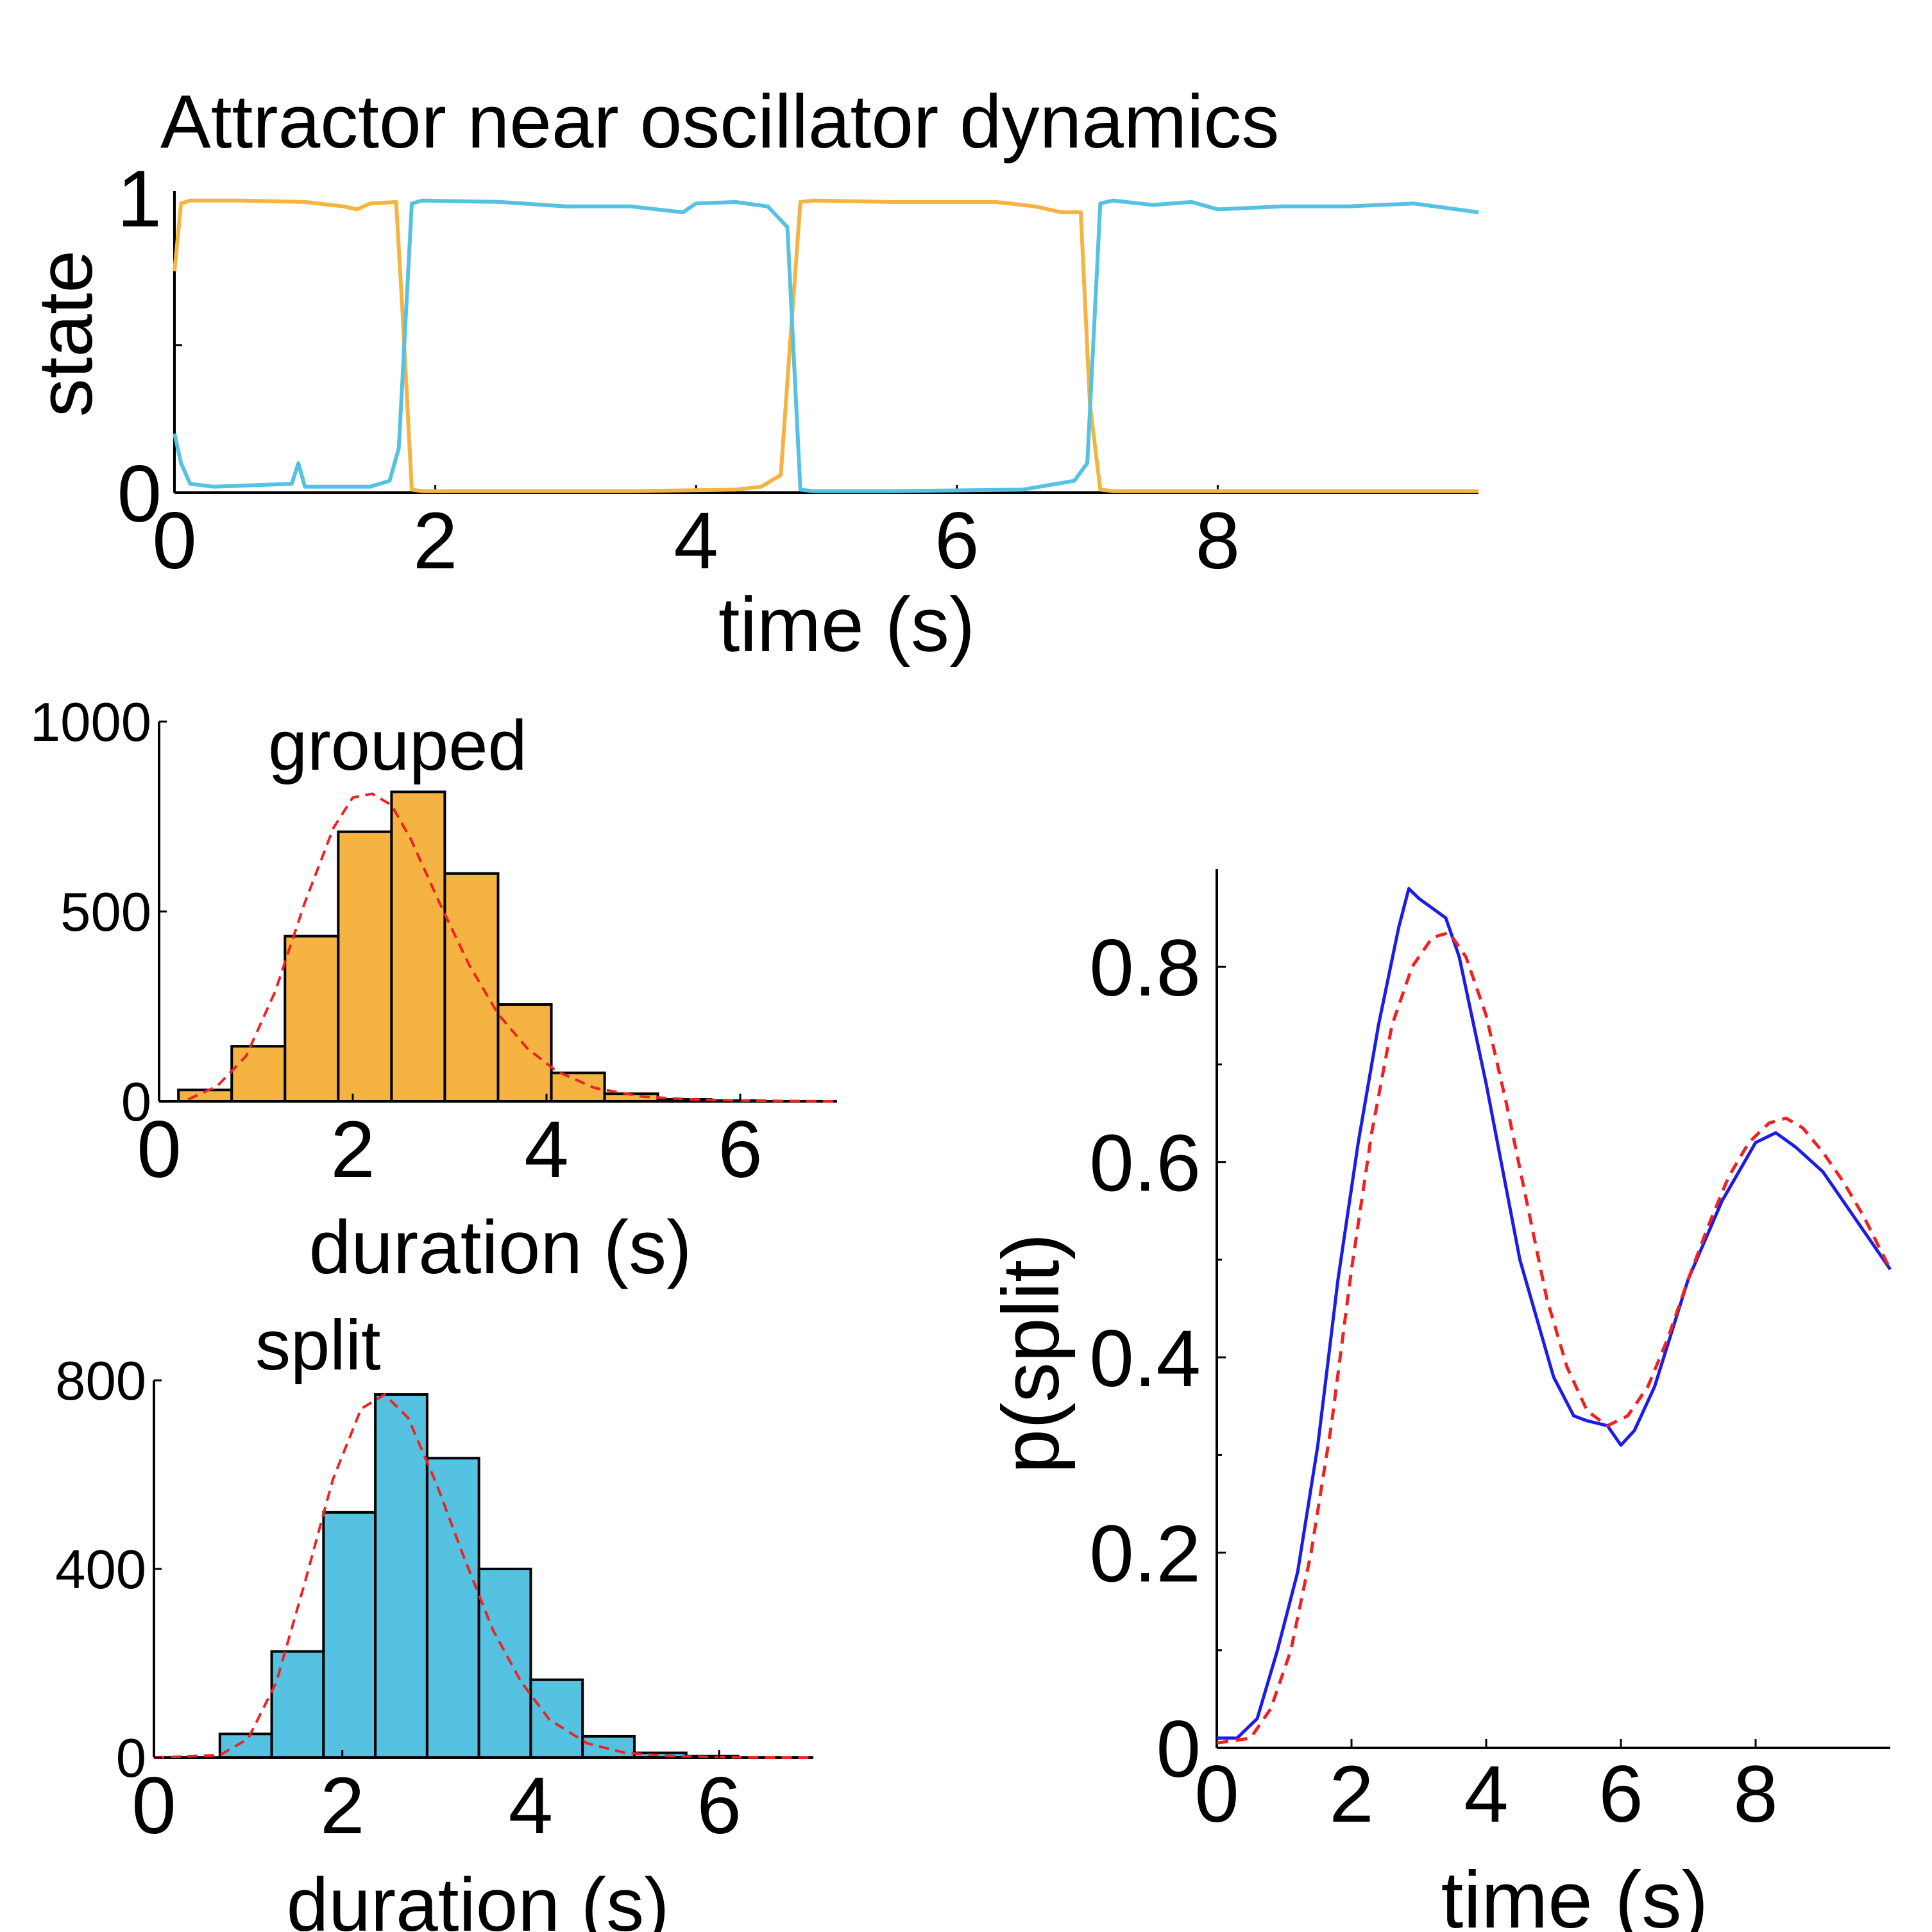 The image size is (1932, 1932). What do you see at coordinates (1554, 1338) in the screenshot?
I see `psplit-series-dashed` at bounding box center [1554, 1338].